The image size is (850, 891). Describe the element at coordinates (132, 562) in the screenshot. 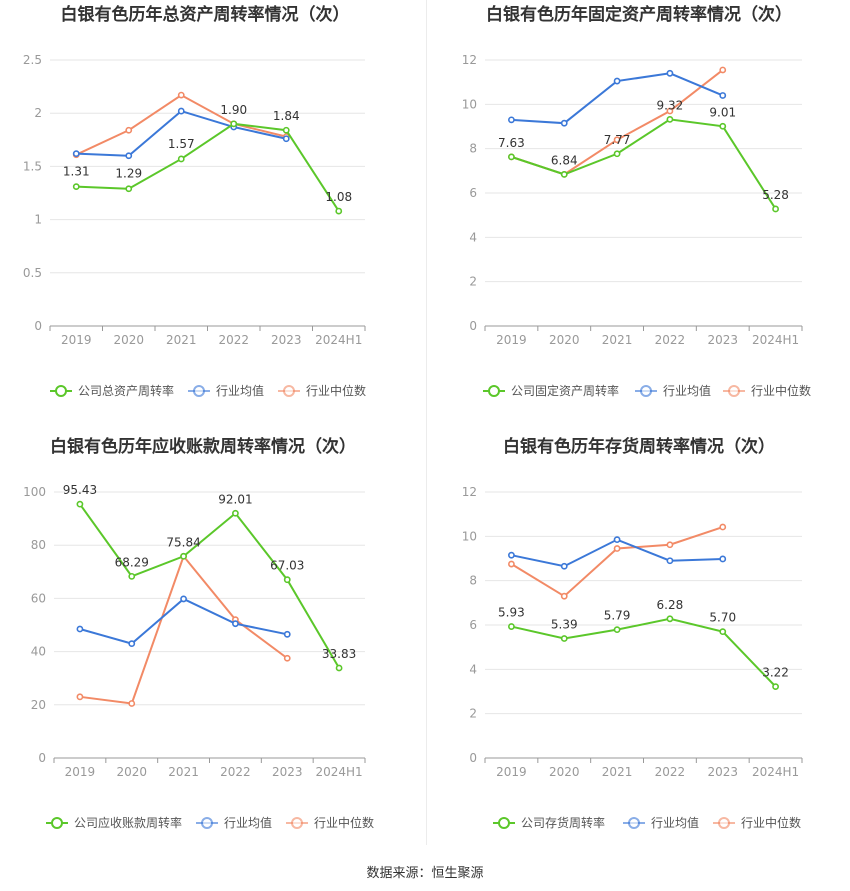

I see `data-label: 68.29` at that location.